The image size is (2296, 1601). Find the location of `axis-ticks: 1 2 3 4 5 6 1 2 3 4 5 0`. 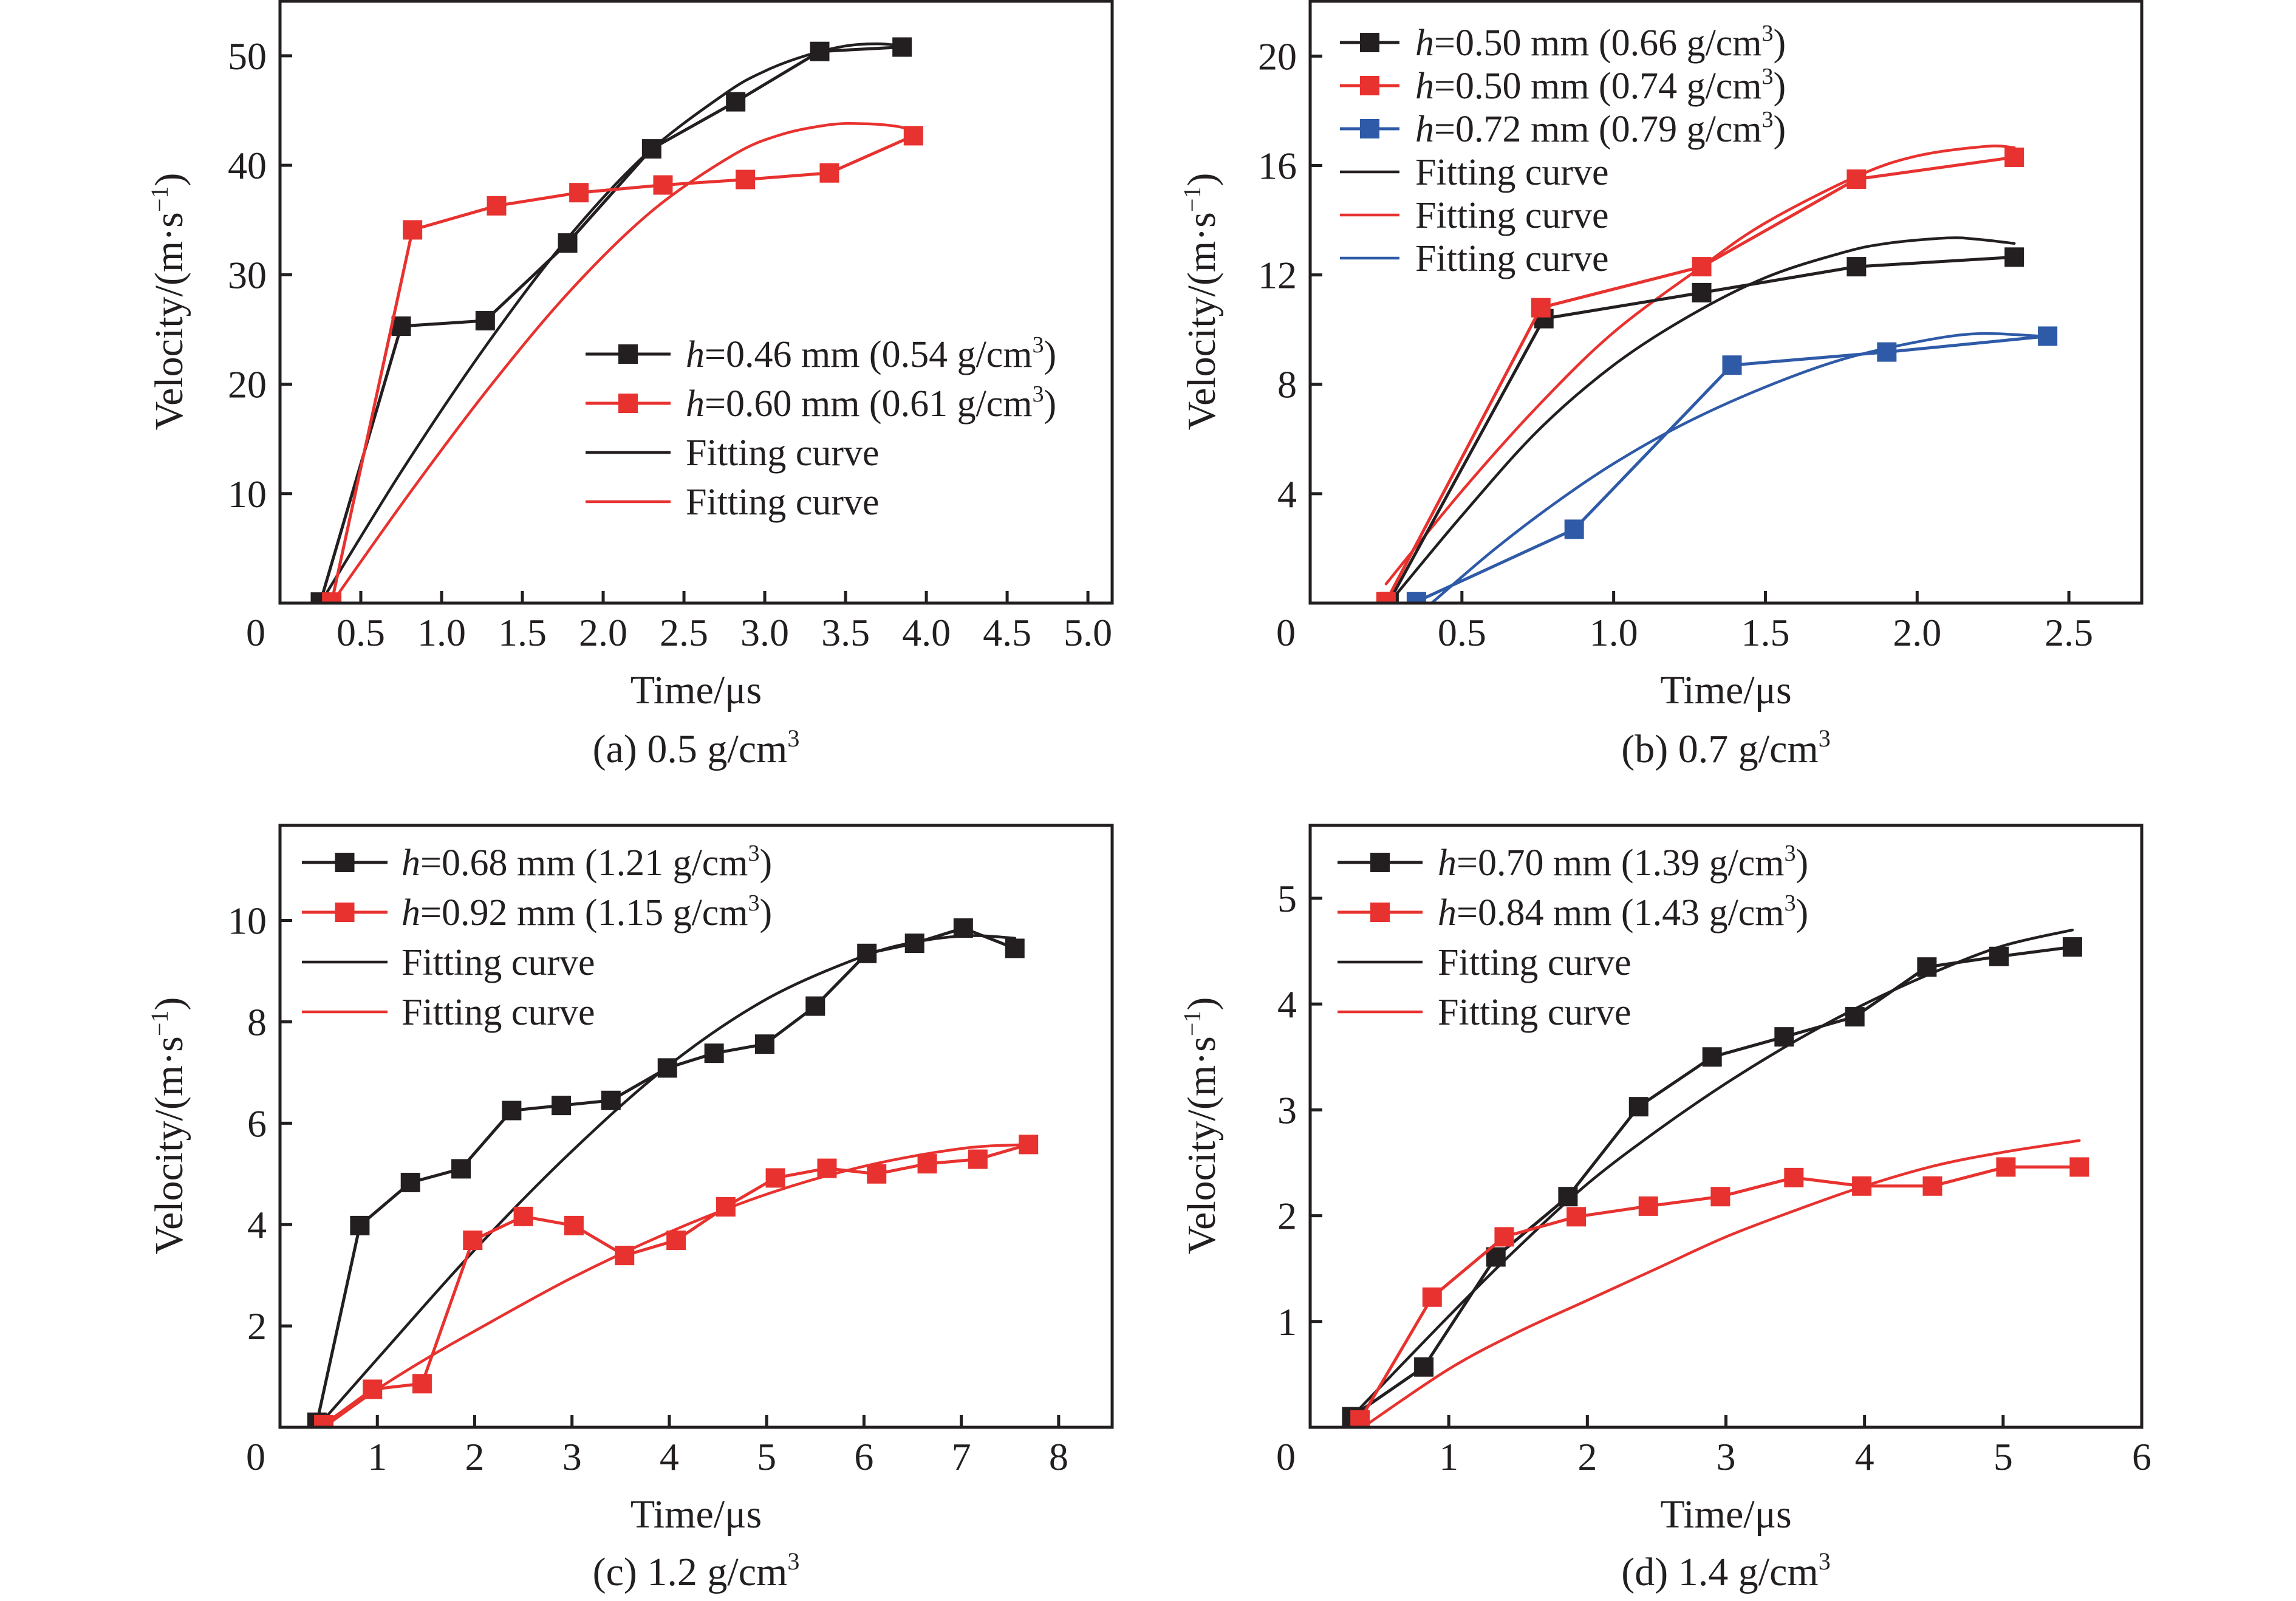

axis-ticks: 1 2 3 4 5 6 1 2 3 4 5 0 is located at coordinates (1713, 1177).